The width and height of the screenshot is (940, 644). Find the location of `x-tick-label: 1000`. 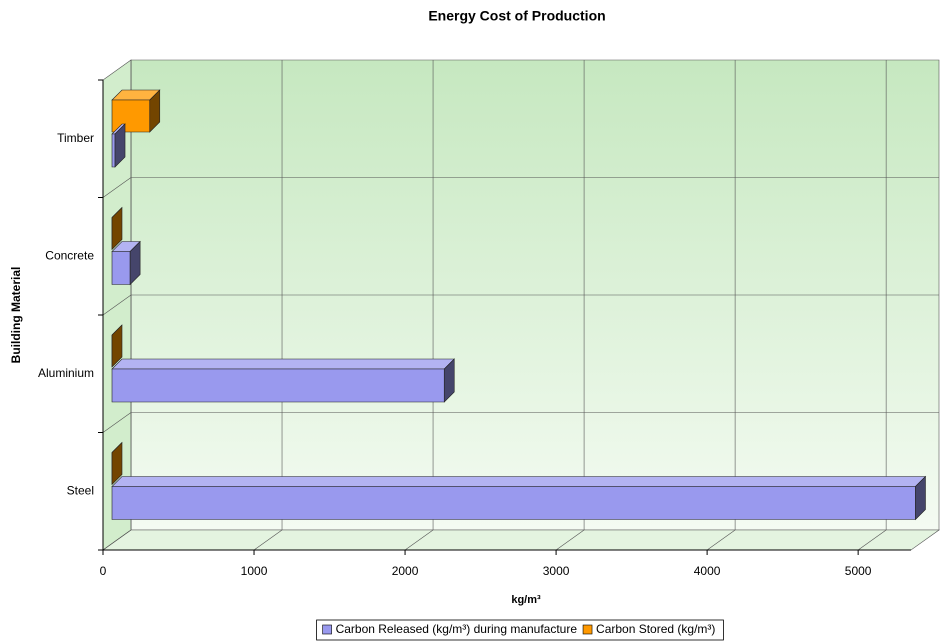

x-tick-label: 1000 is located at coordinates (254, 571).